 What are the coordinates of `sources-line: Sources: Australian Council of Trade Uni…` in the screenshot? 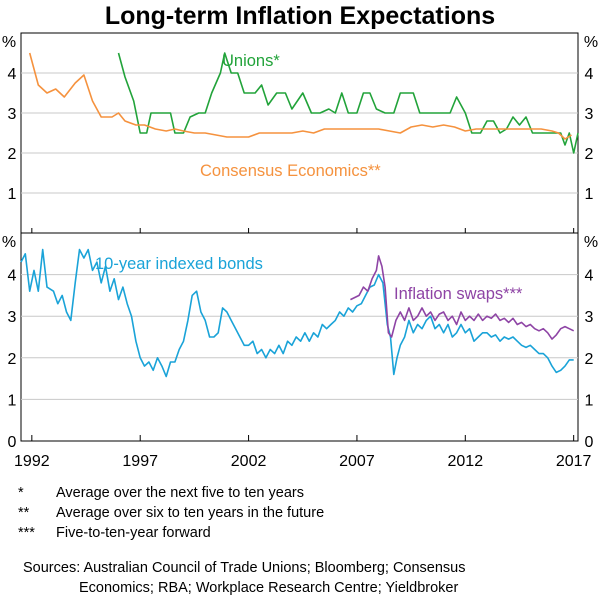 It's located at (244, 568).